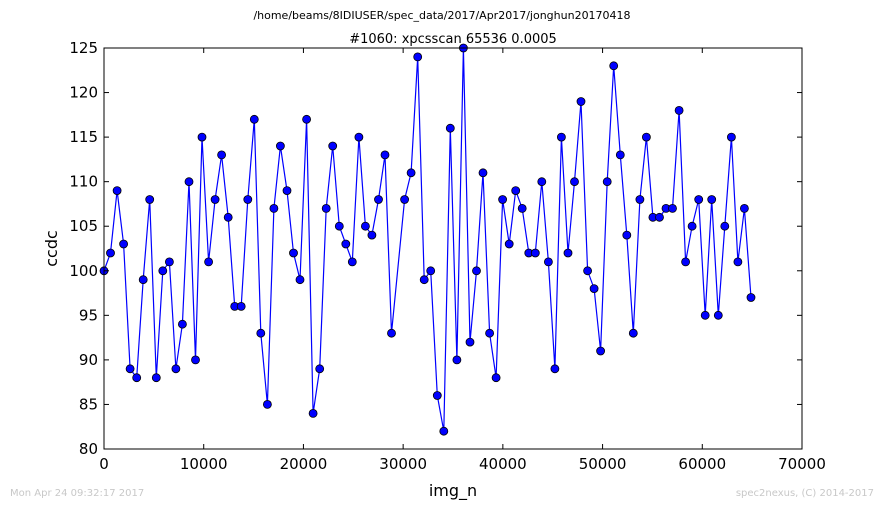  Describe the element at coordinates (503, 464) in the screenshot. I see `x-tick-label: 40000` at that location.